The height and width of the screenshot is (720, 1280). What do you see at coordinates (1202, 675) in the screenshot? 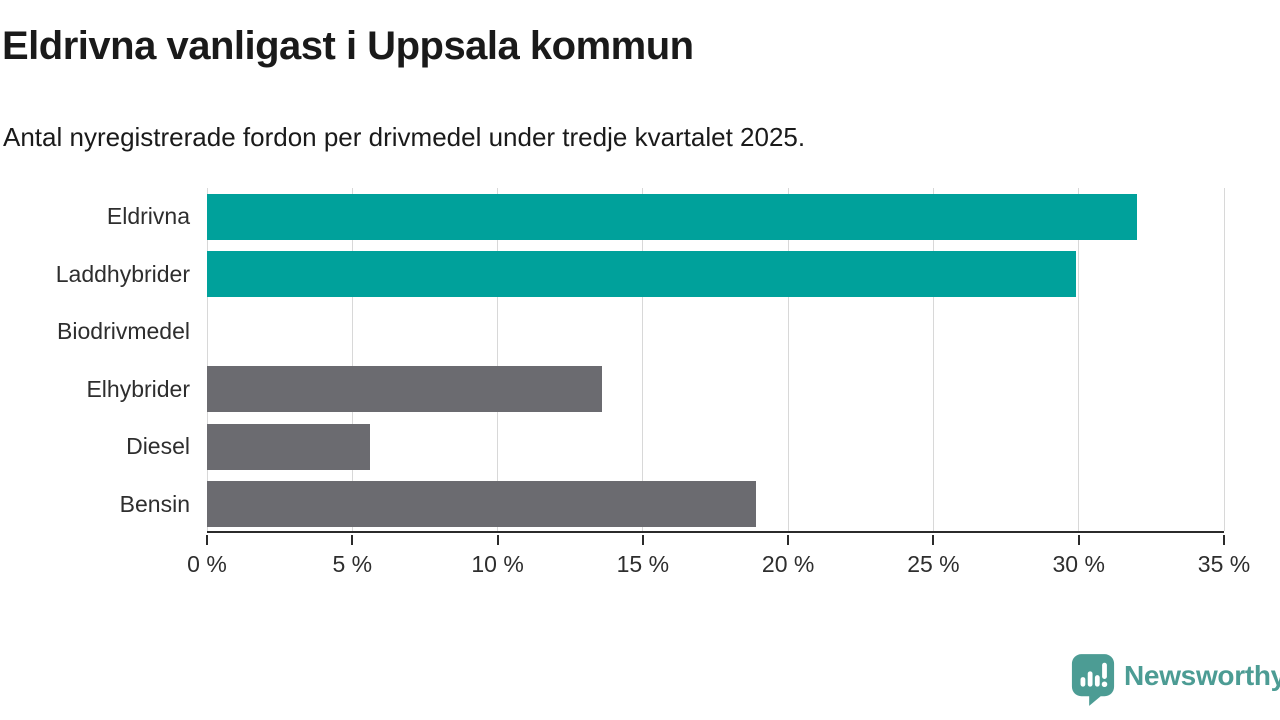
I see `brand-name: Newsworthy` at bounding box center [1202, 675].